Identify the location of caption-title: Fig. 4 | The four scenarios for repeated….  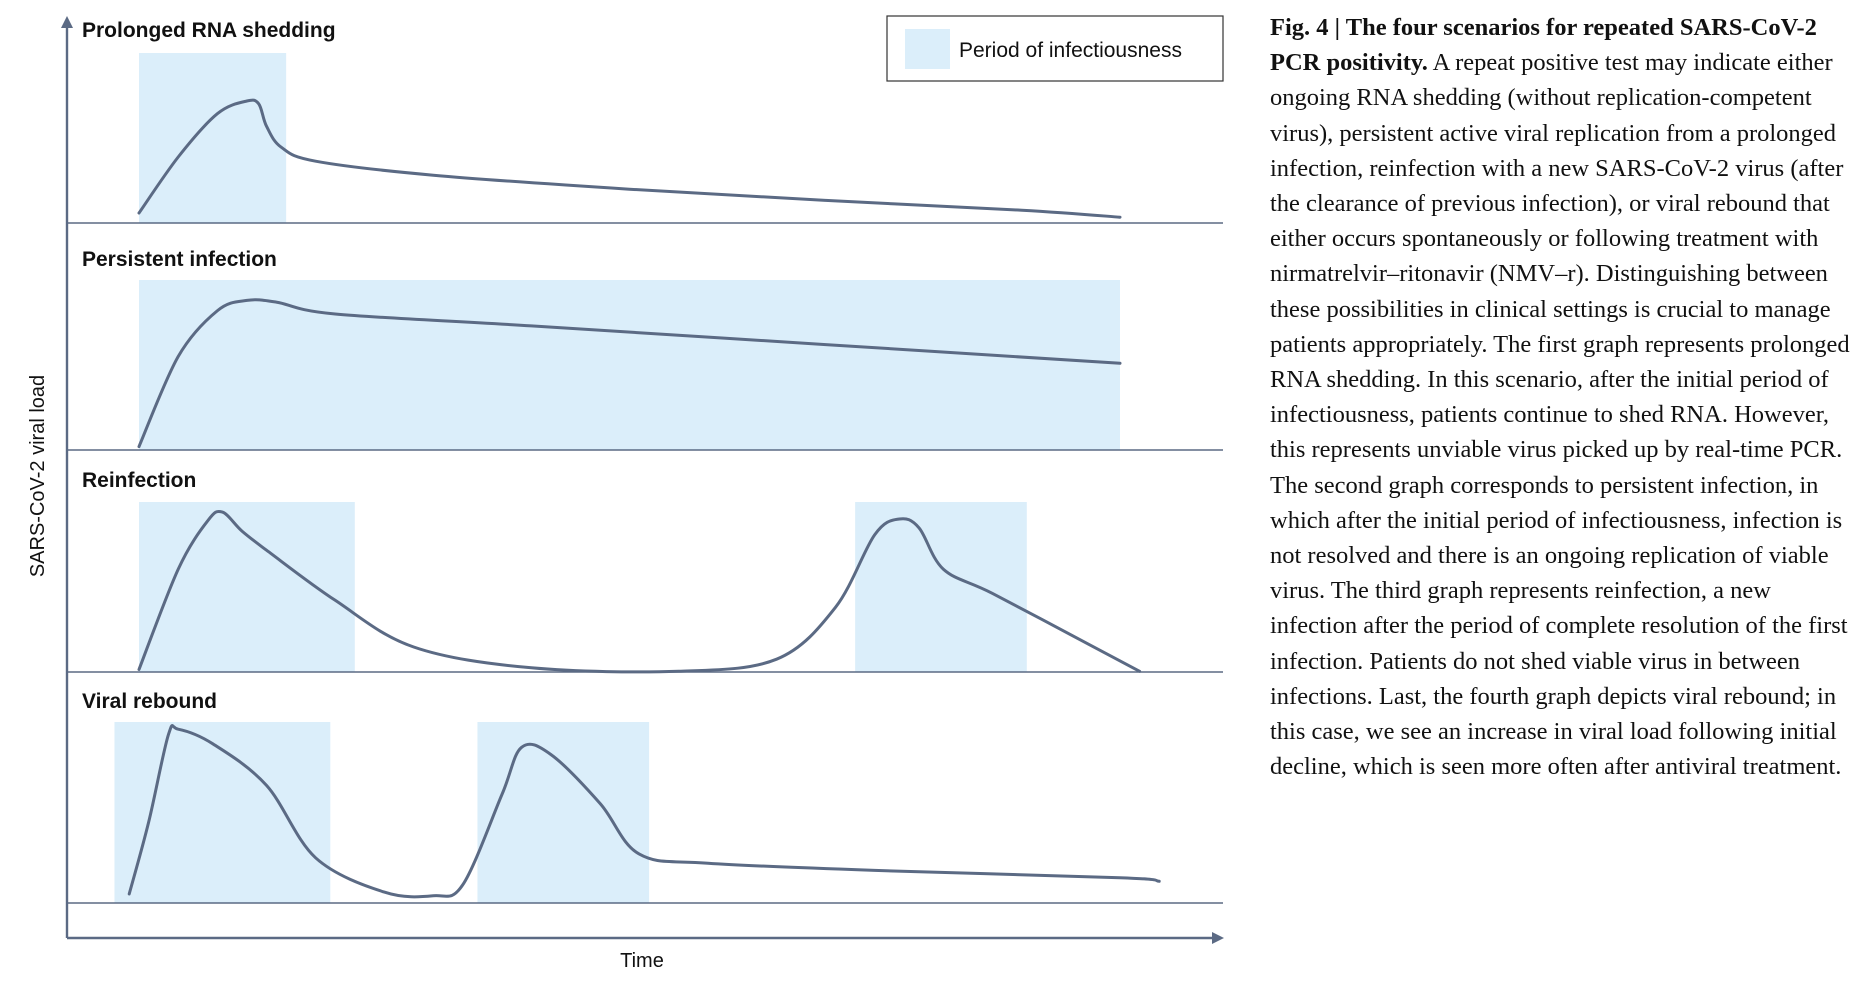
(1543, 45).